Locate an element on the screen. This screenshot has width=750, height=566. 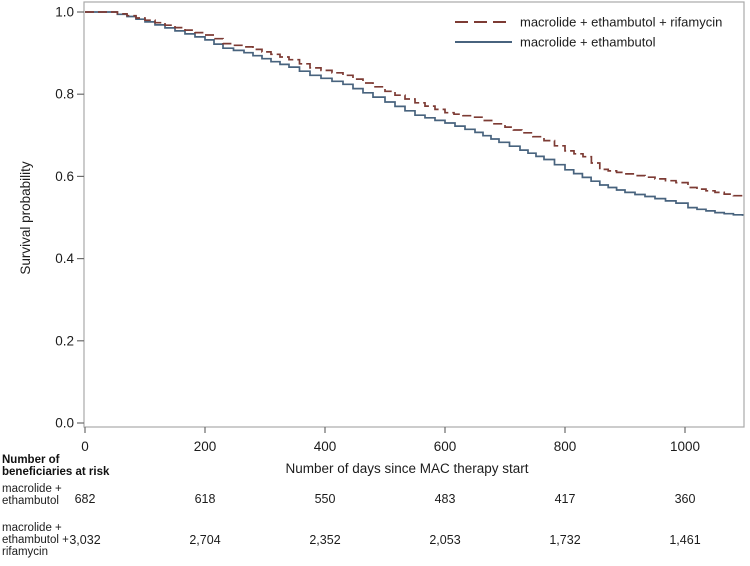
risk-value: 1,732 is located at coordinates (564, 540).